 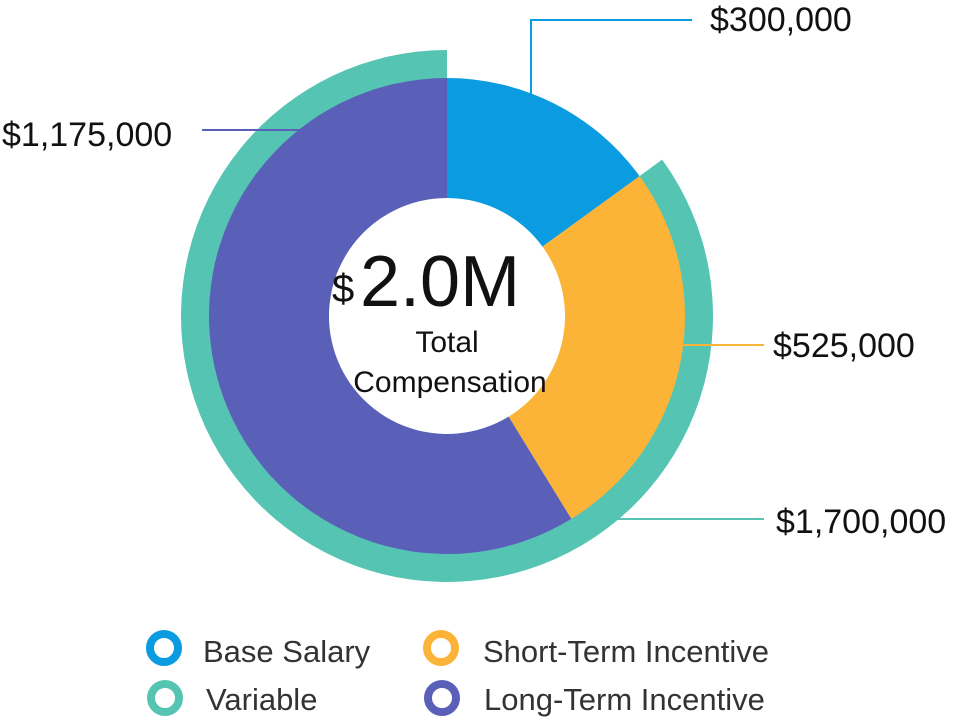 I want to click on short-term-incentive-value-label: $525,000, so click(x=844, y=346).